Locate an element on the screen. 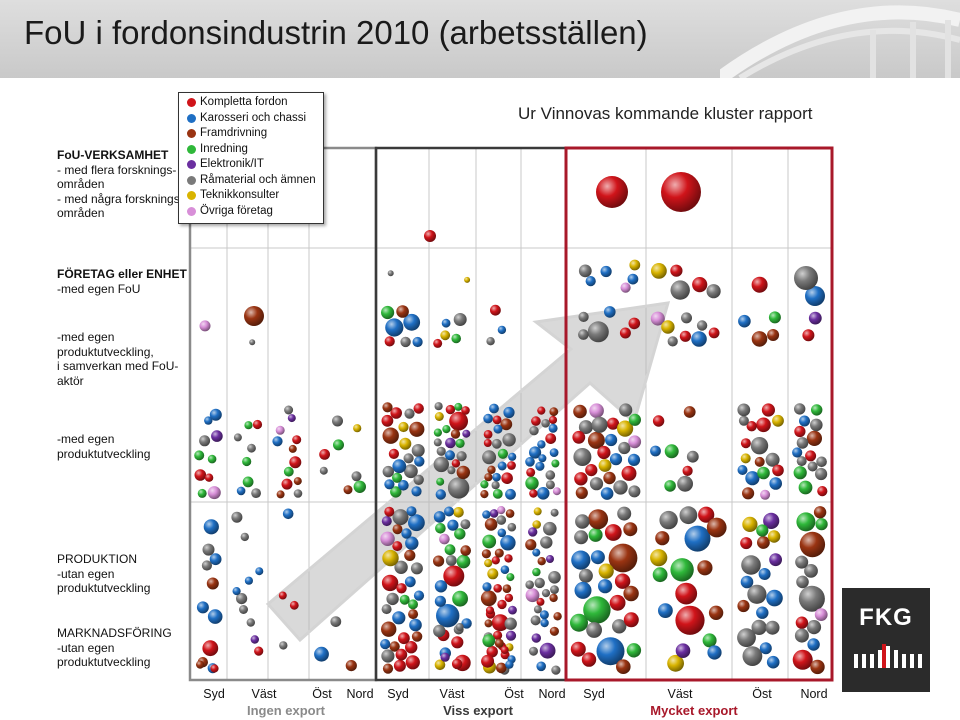 This screenshot has height=720, width=960. row-label-line: aktör is located at coordinates (70, 380).